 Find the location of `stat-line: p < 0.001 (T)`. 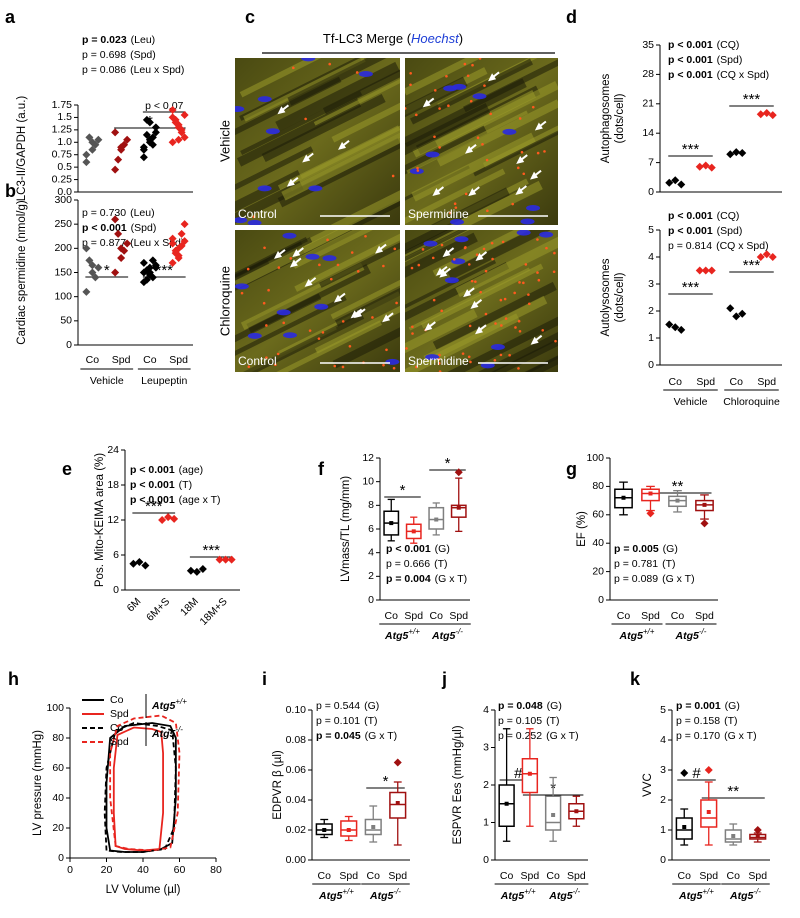

stat-line: p < 0.001 (T) is located at coordinates (161, 485).